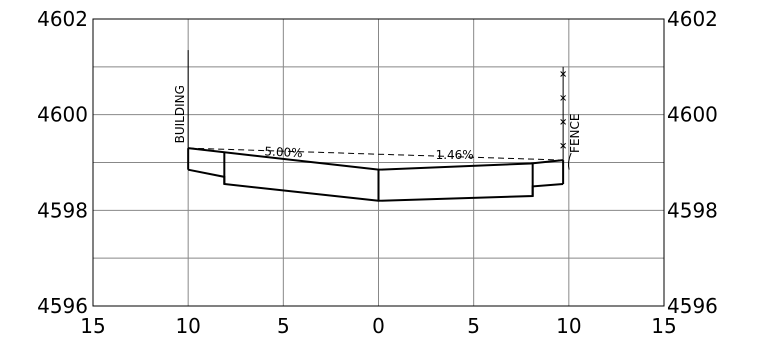  Describe the element at coordinates (62, 19) in the screenshot. I see `y-tick-label-left: 4602` at that location.